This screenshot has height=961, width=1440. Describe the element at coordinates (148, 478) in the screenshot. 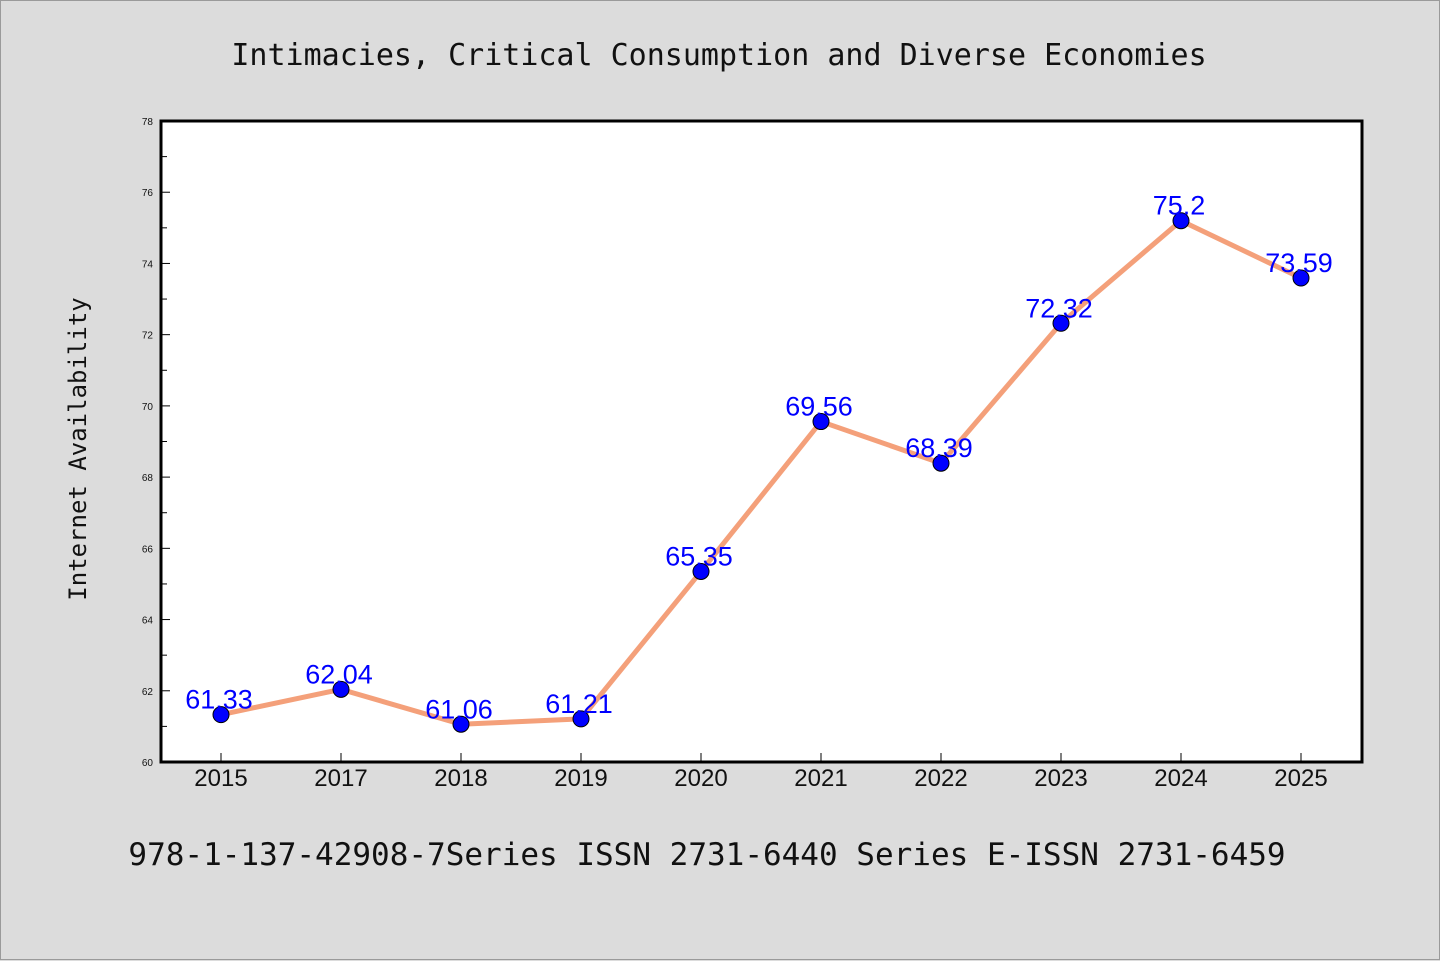

I see `y-tick-label: 68` at that location.